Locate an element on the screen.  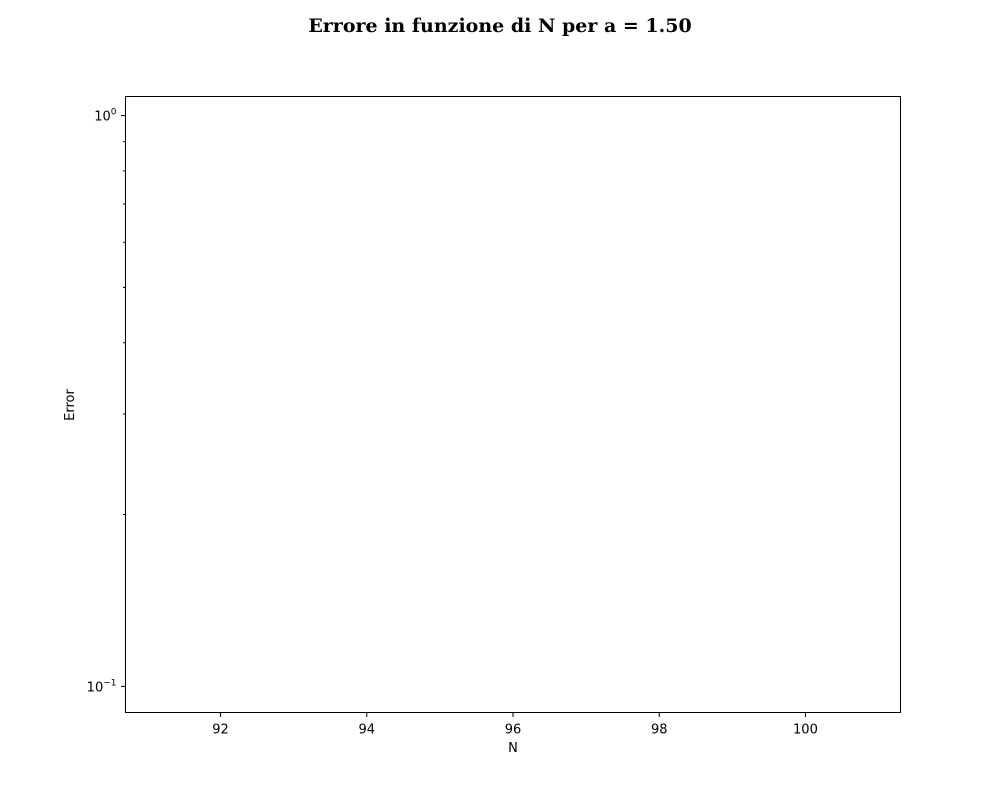
y-tick-label: 10⁻¹ is located at coordinates (102, 686).